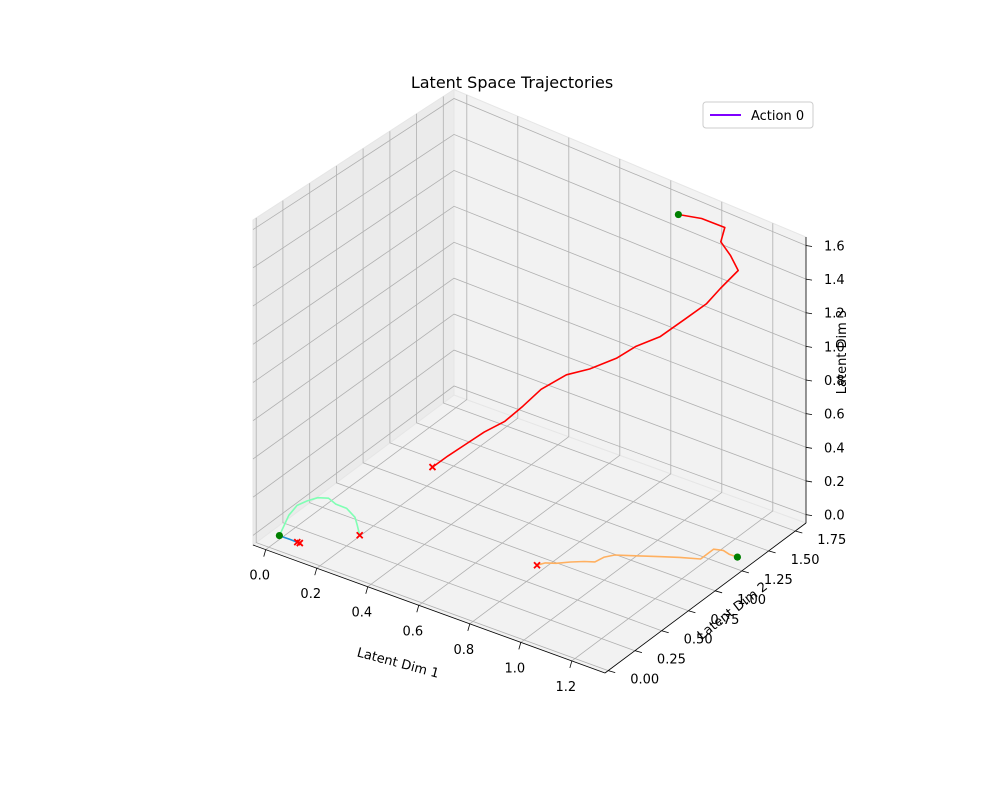 The width and height of the screenshot is (1000, 800). I want to click on y-tick-label-3: 0.75, so click(724, 620).